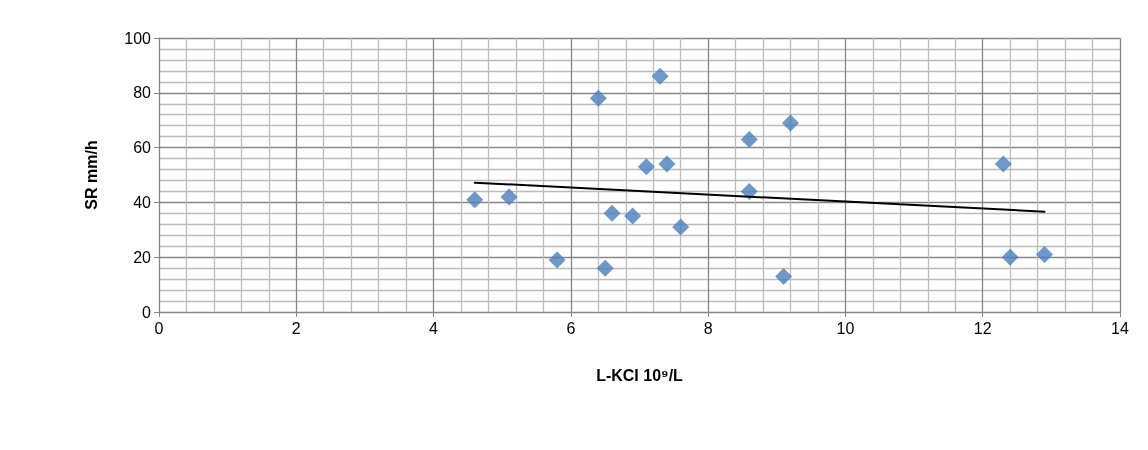 This screenshot has height=450, width=1148. I want to click on y-tick-label: 80, so click(142, 93).